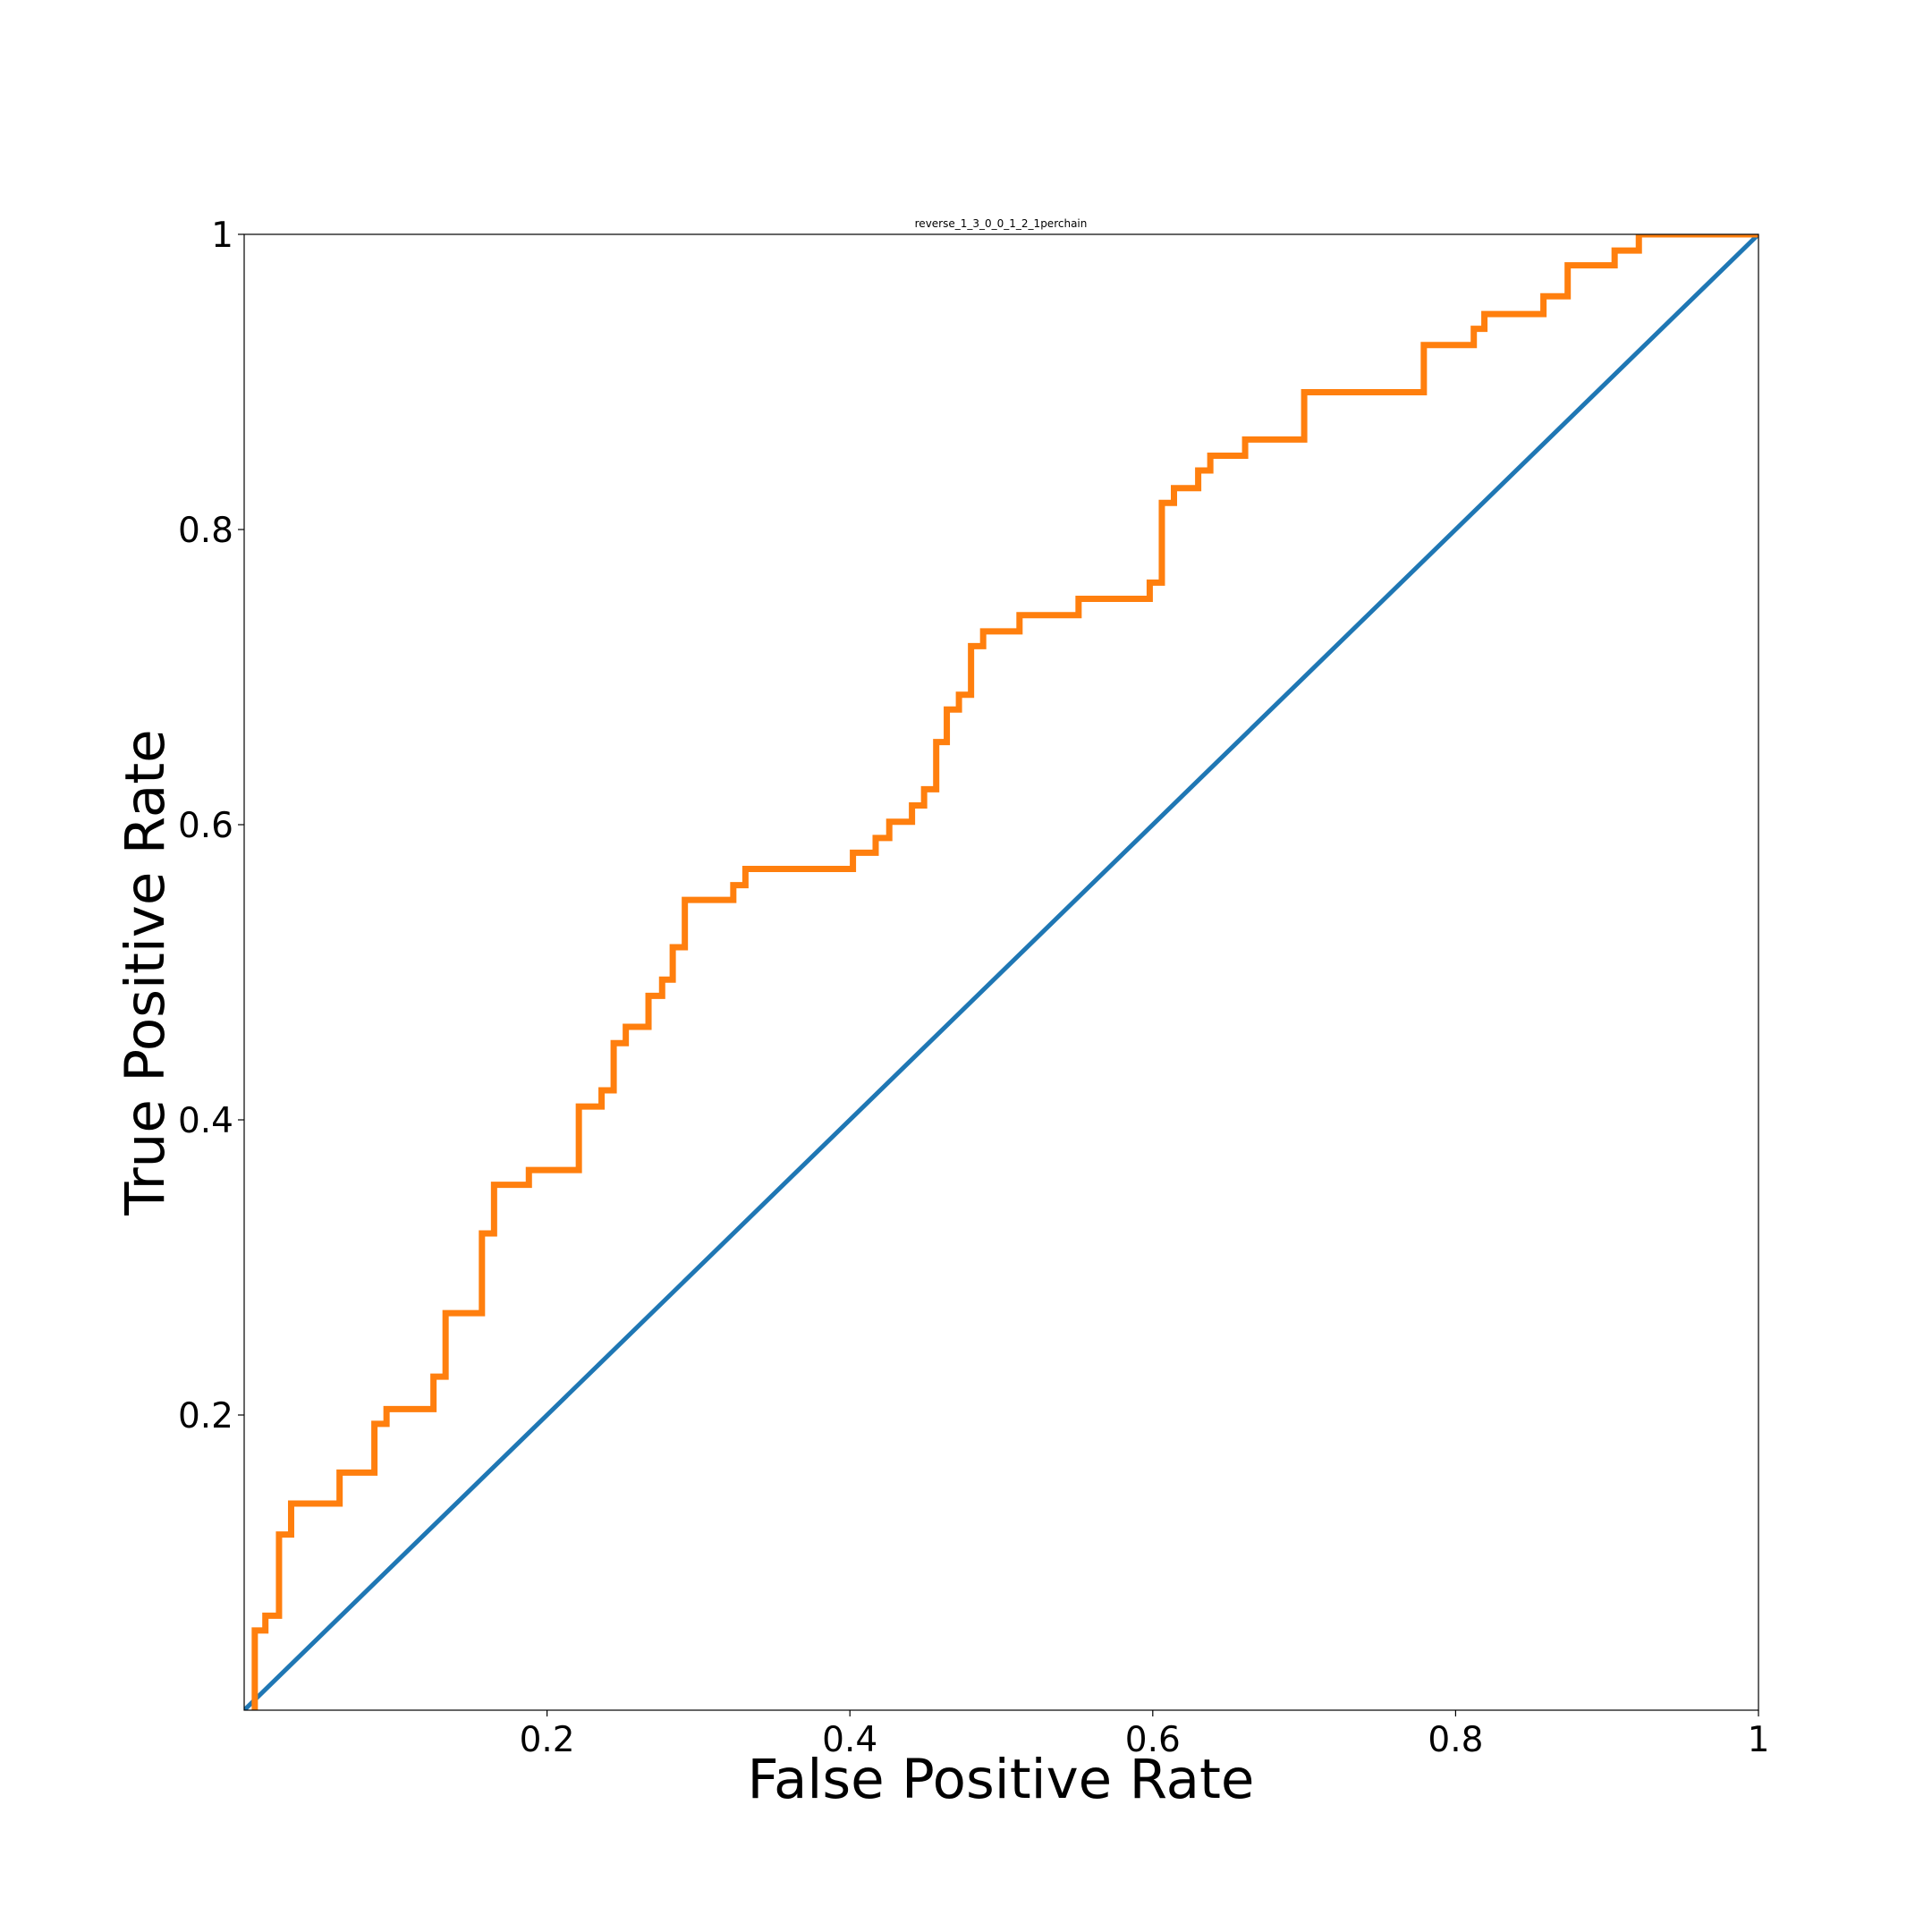 The image size is (1932, 1932). Describe the element at coordinates (145, 972) in the screenshot. I see `y-axis-label: True Positive Rate` at that location.